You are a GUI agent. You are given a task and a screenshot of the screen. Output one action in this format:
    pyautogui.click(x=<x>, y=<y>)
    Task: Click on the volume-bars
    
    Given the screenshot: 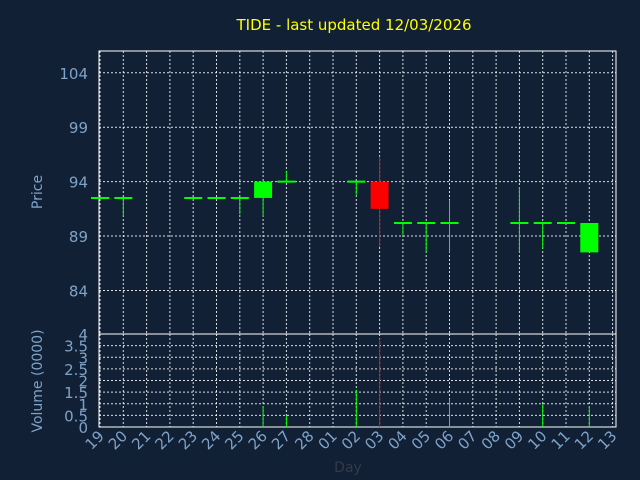 What is the action you would take?
    pyautogui.click(x=426, y=382)
    